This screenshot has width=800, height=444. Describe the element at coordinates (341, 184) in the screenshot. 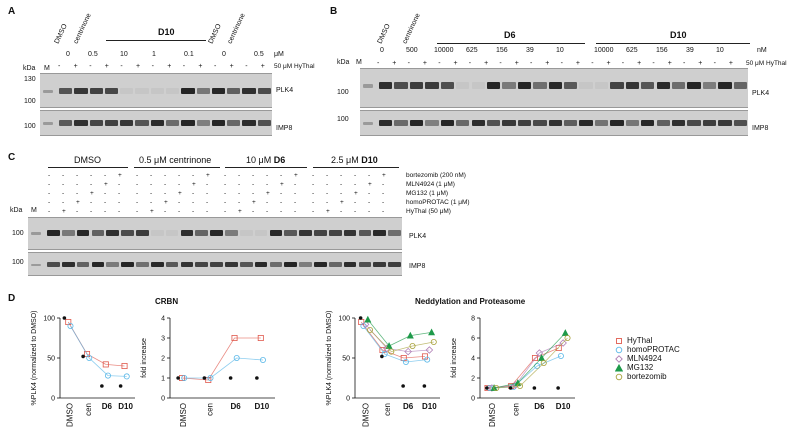

I see `panel-c-cell-101: -` at that location.